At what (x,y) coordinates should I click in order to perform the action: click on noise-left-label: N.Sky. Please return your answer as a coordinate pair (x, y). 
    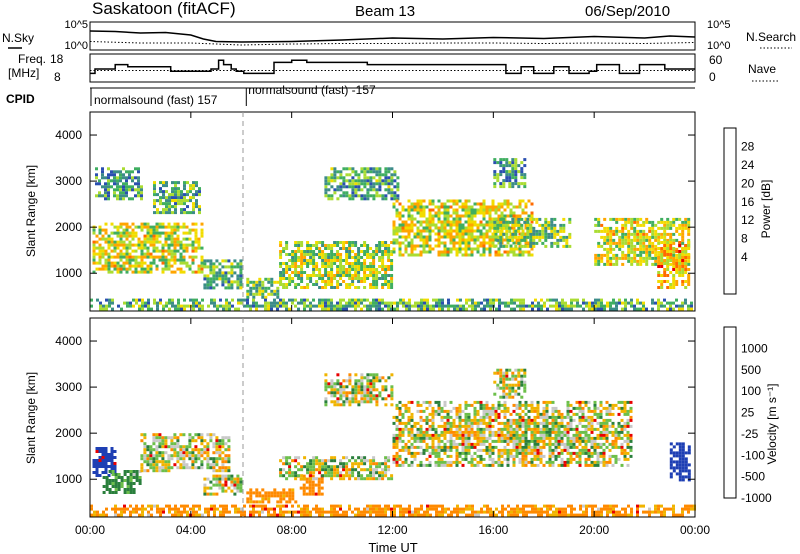
    Looking at the image, I should click on (18, 38).